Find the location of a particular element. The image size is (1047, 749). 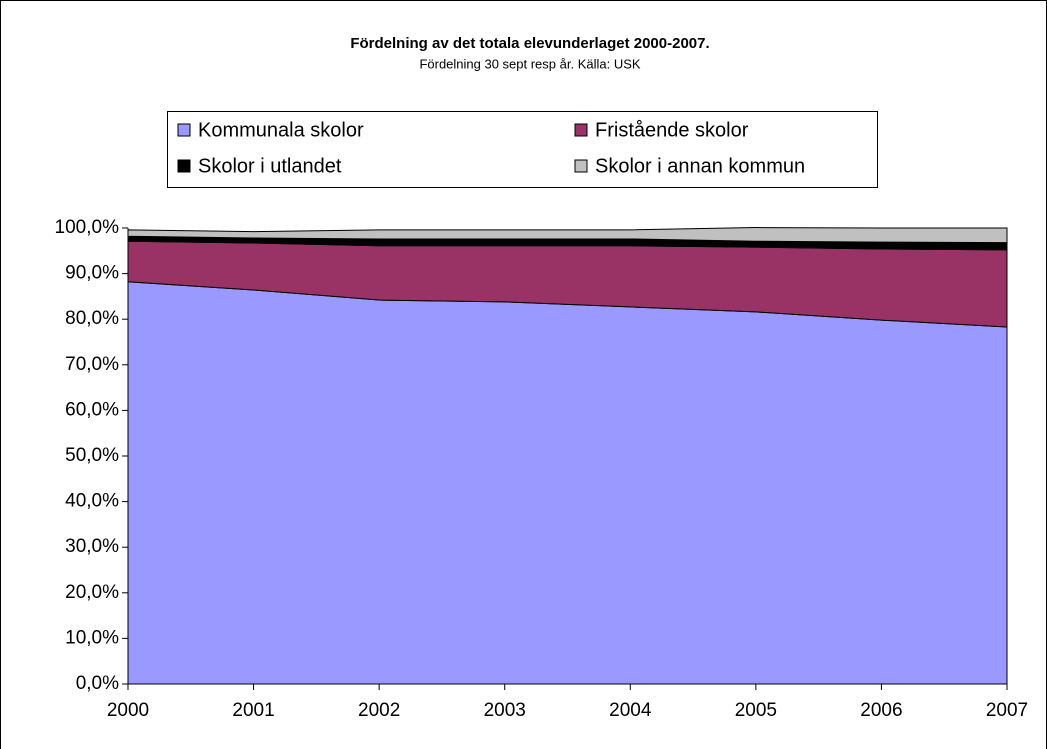

area is located at coordinates (567, 235).